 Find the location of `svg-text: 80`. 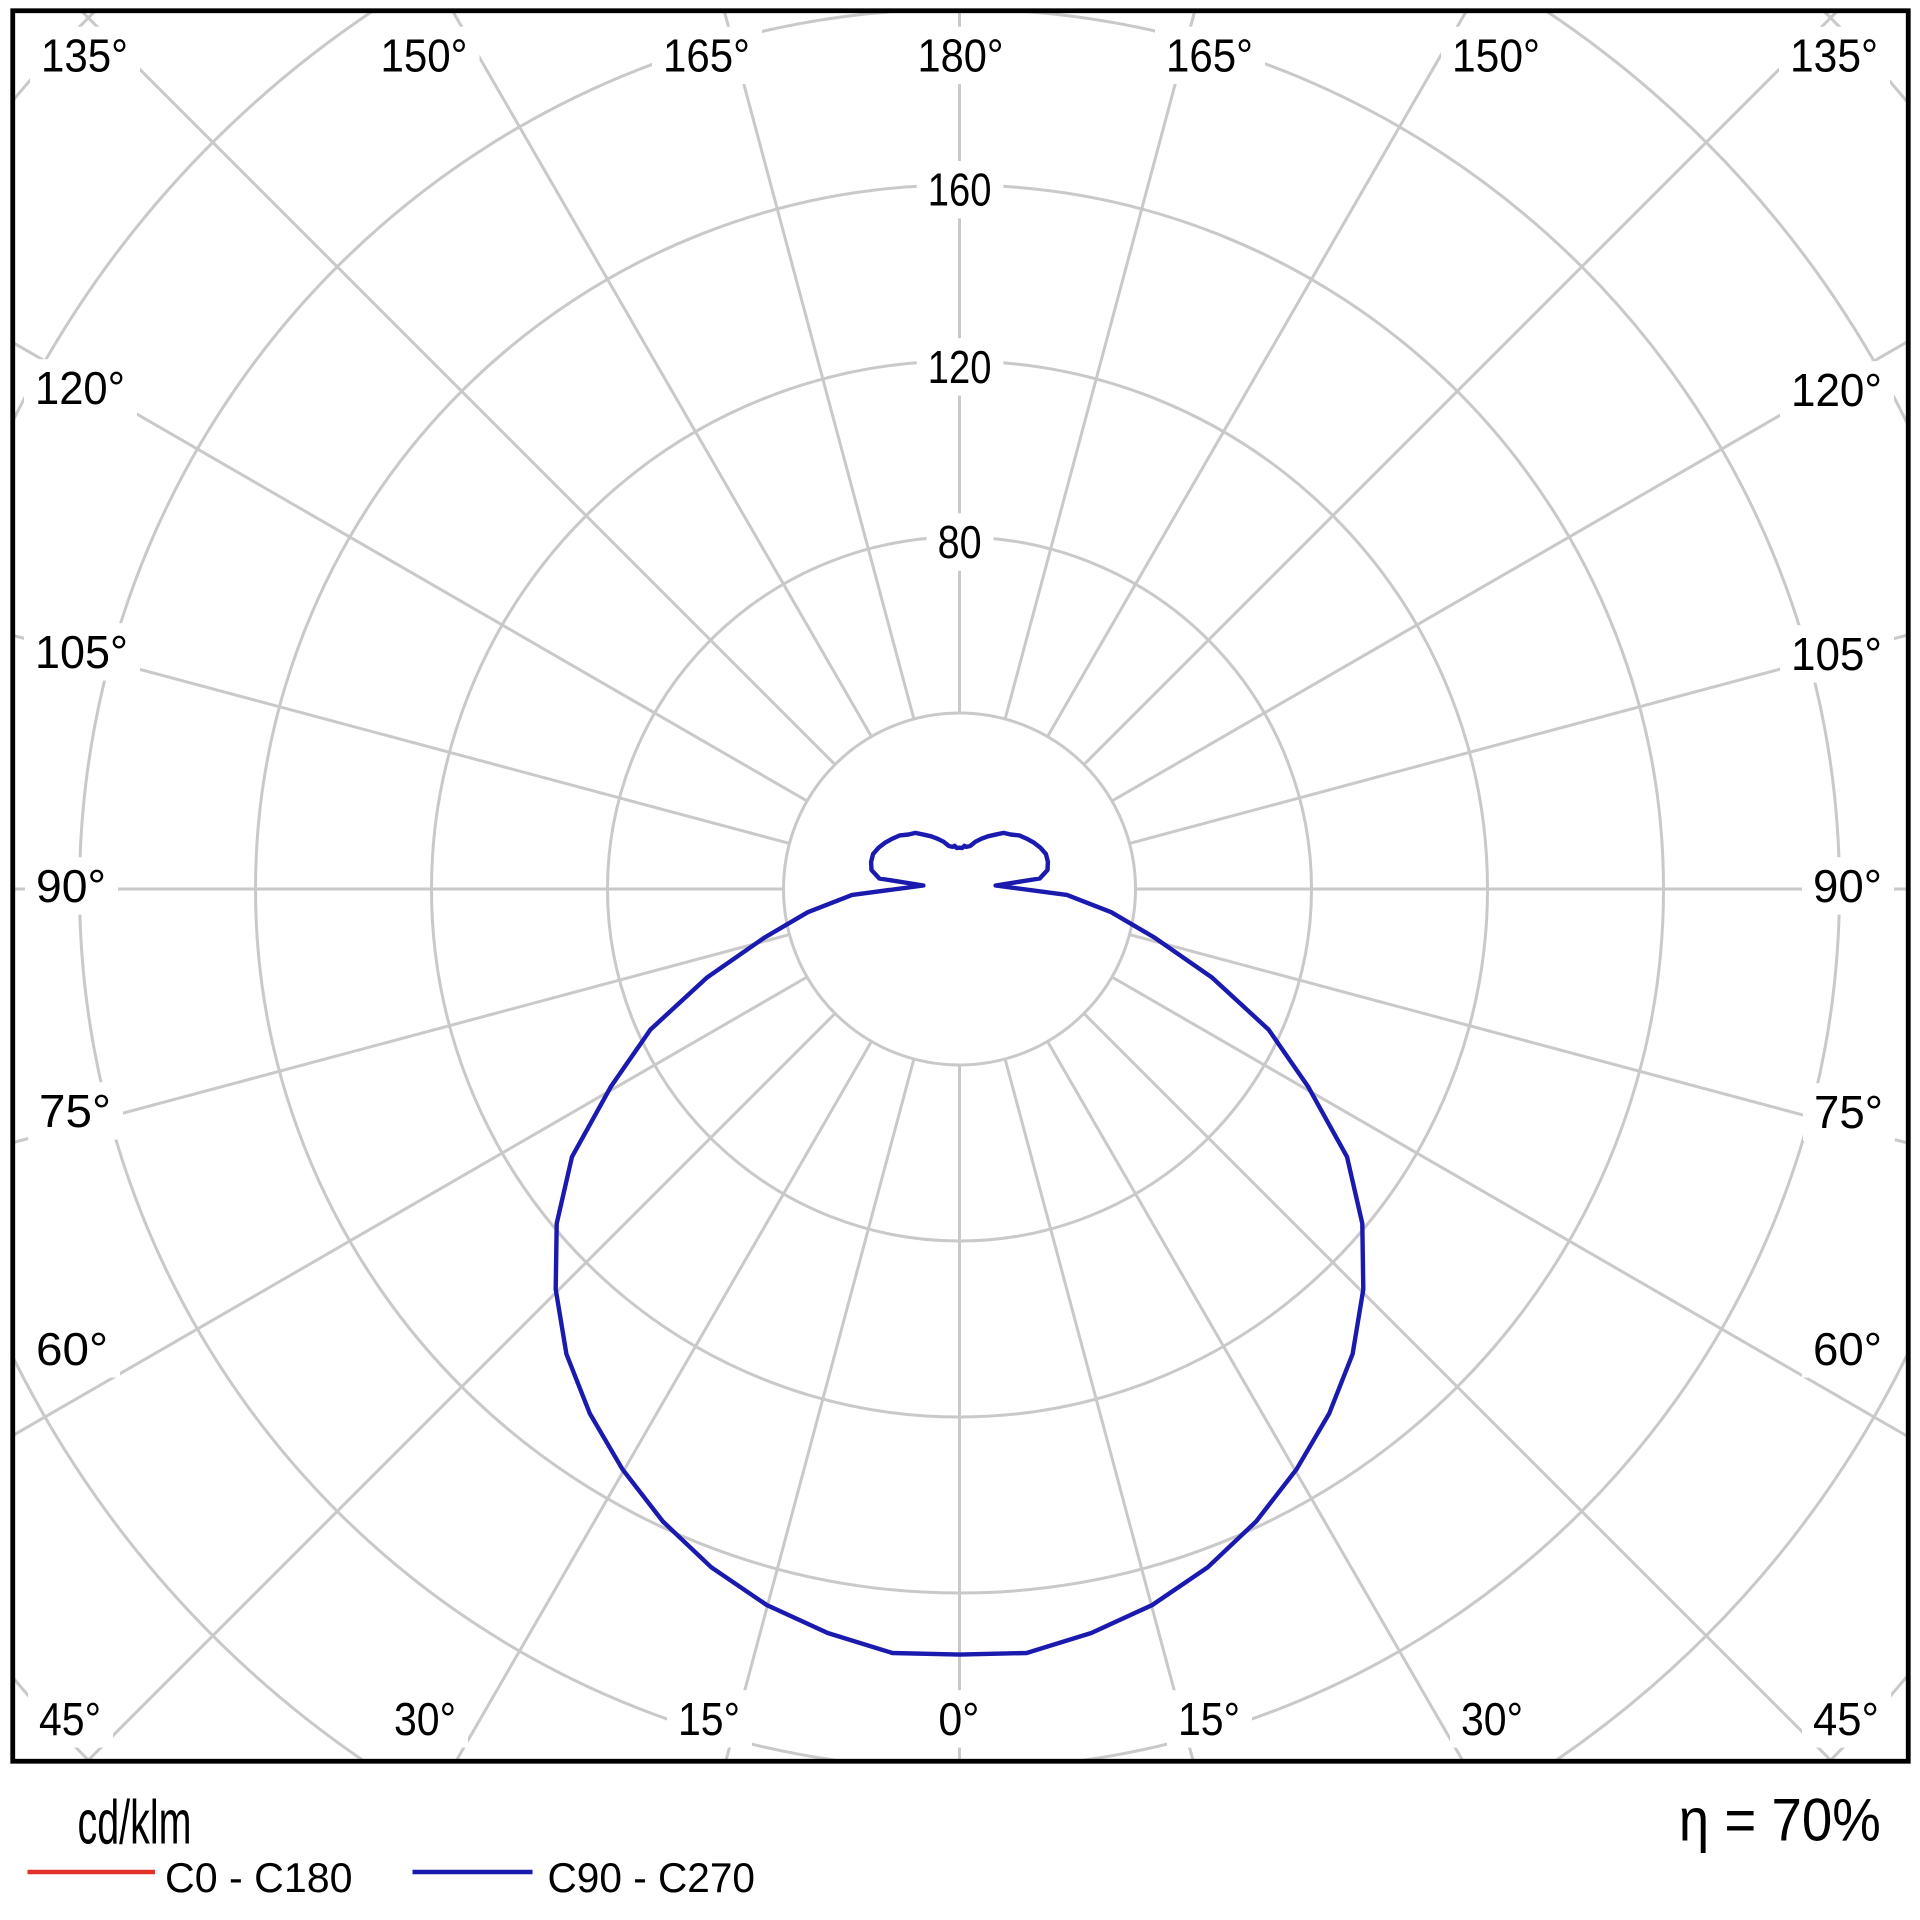

svg-text: 80 is located at coordinates (960, 542).